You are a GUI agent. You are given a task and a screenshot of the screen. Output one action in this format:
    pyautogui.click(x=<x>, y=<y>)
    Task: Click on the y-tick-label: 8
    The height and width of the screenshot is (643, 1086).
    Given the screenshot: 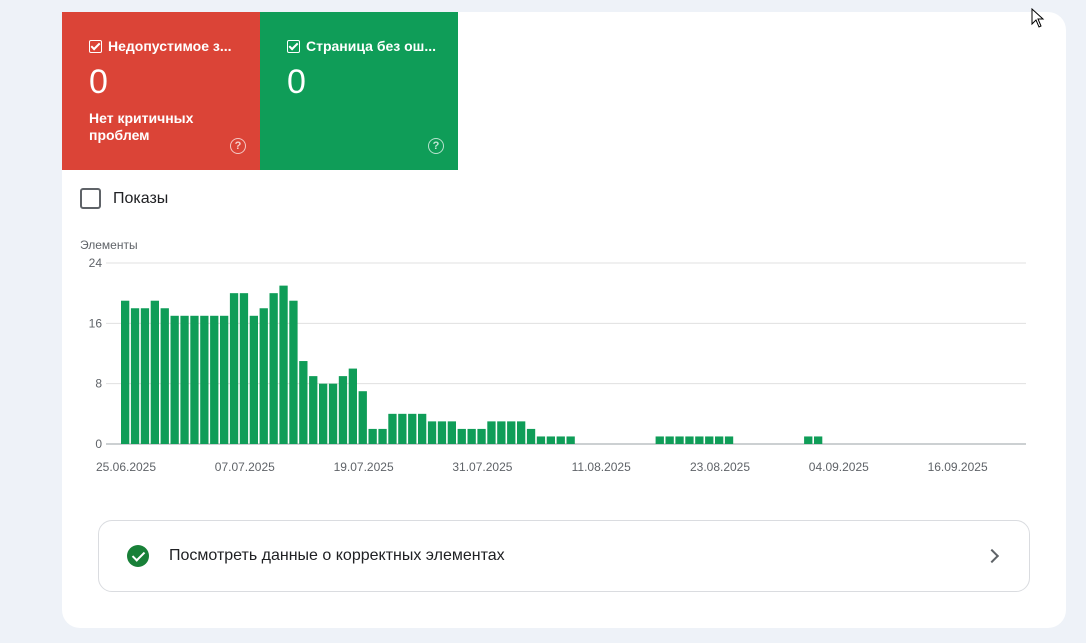 What is the action you would take?
    pyautogui.click(x=98, y=384)
    